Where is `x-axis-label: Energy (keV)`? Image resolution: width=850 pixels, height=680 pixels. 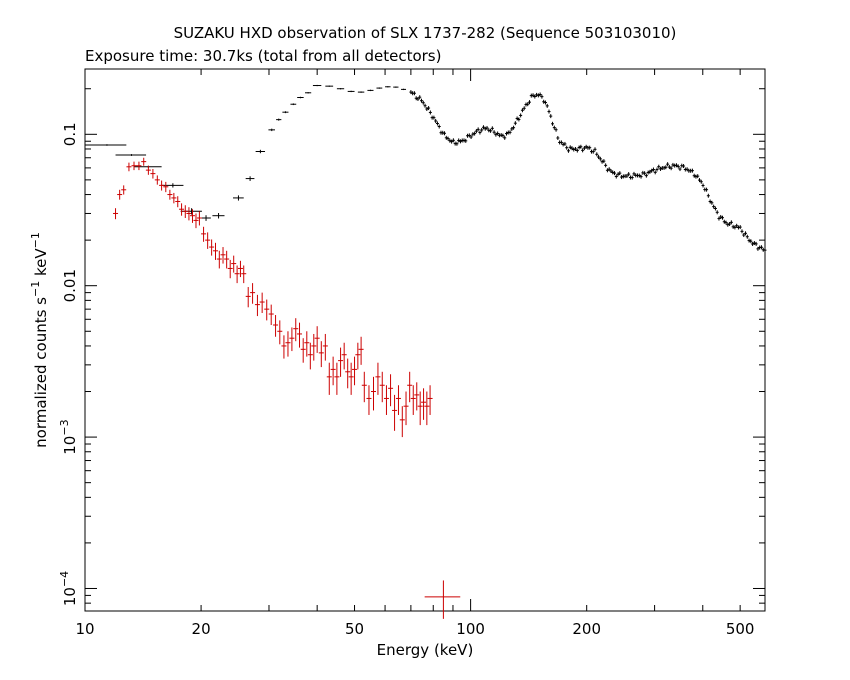 x-axis-label: Energy (keV) is located at coordinates (425, 650).